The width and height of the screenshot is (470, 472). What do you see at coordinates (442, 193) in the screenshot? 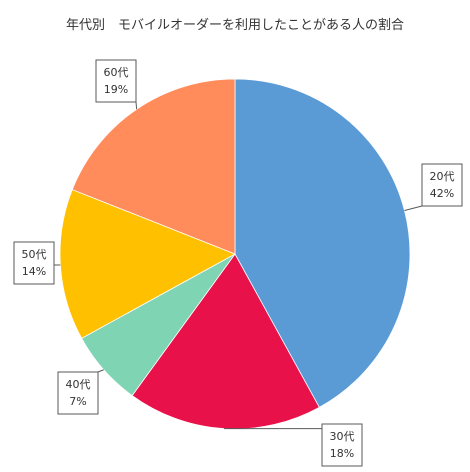
I see `callout-value-label: 42%` at bounding box center [442, 193].